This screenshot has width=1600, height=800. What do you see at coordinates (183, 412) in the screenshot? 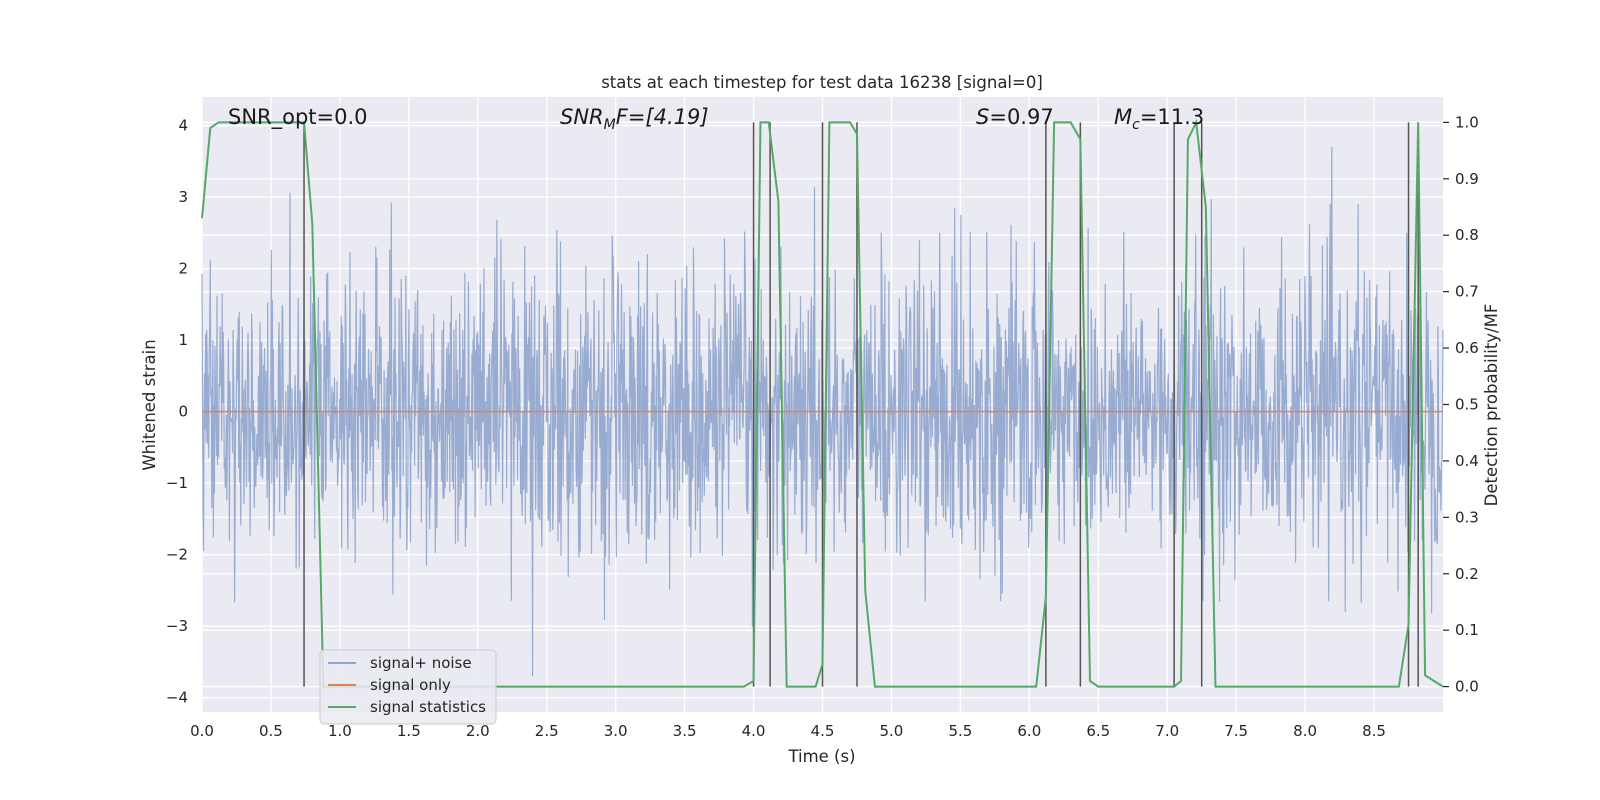
I see `y-left-tick-label: 0` at bounding box center [183, 412].